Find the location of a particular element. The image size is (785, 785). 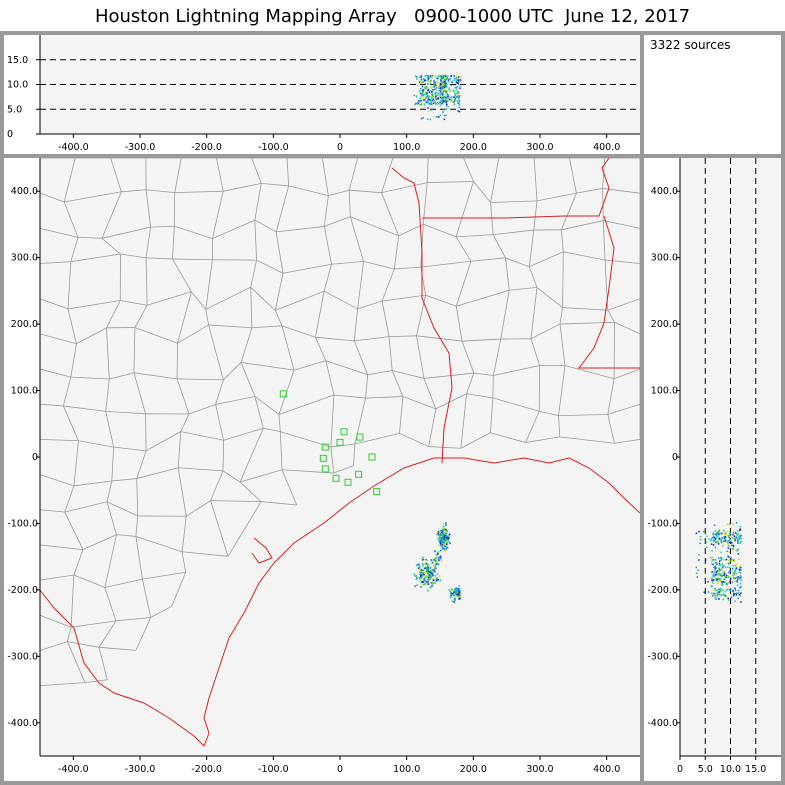

frame-bottom is located at coordinates (392, 783).